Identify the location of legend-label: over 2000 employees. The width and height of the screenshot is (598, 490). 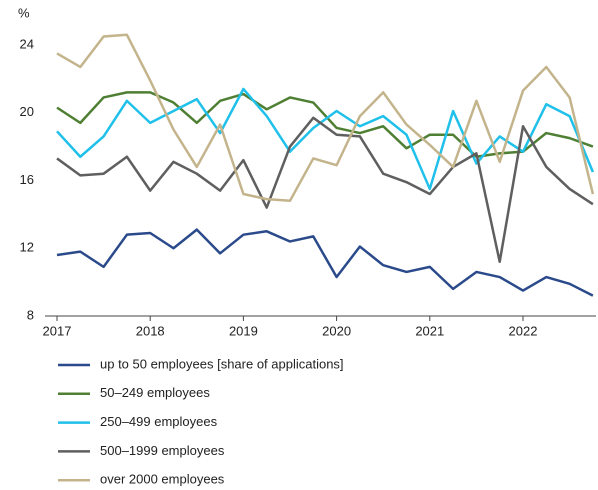
(162, 479).